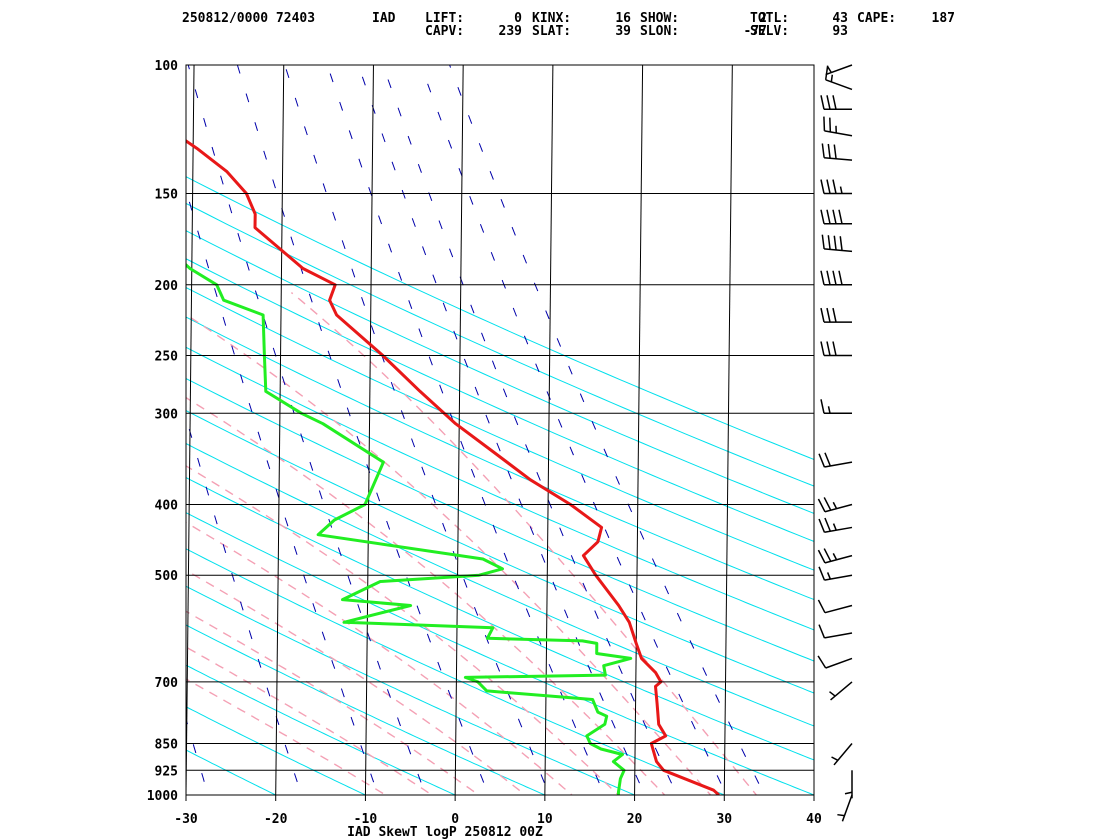 The width and height of the screenshot is (1120, 840). What do you see at coordinates (167, 414) in the screenshot?
I see `y-tick-label: 300` at bounding box center [167, 414].